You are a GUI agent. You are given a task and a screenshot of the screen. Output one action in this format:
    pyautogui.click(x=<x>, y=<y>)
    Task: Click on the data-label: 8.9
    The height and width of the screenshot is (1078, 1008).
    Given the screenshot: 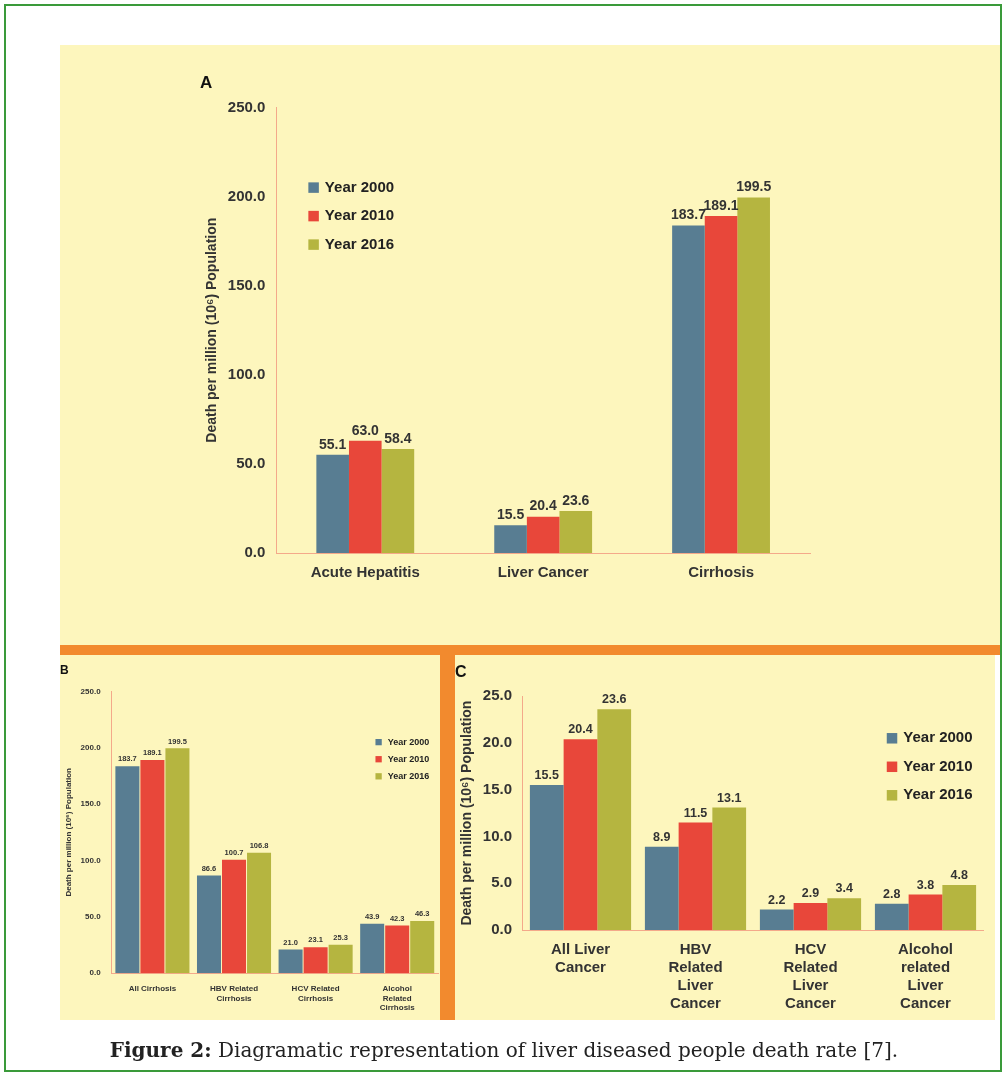 What is the action you would take?
    pyautogui.click(x=662, y=836)
    